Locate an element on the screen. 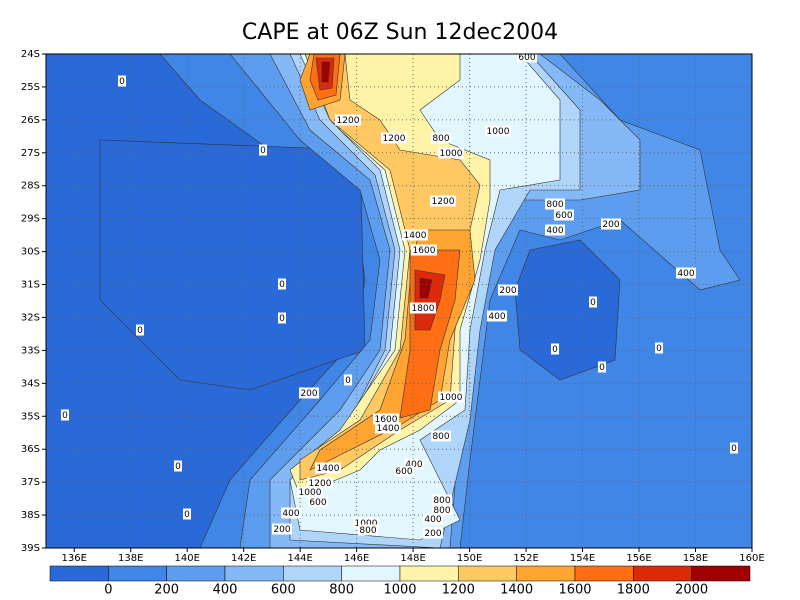 This screenshot has height=600, width=800. y-tick-label: 33S is located at coordinates (30, 350).